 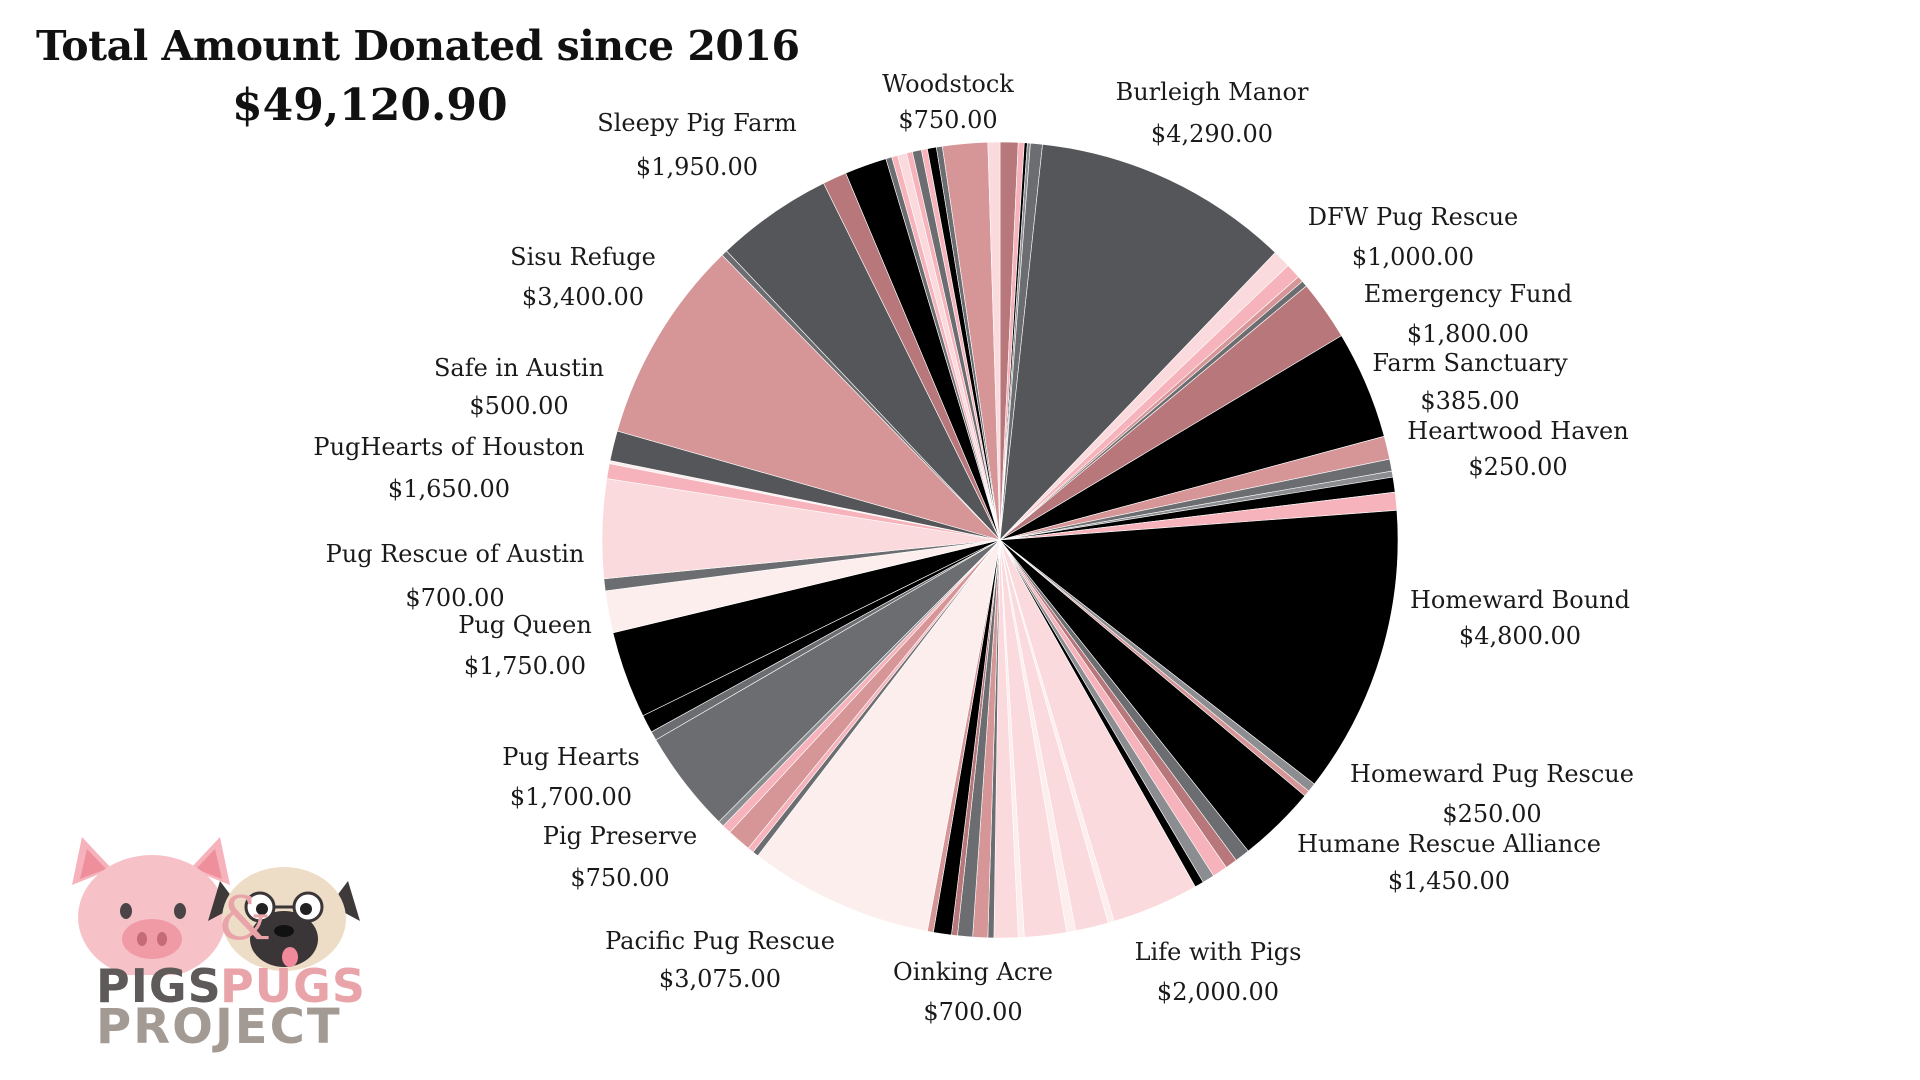 I want to click on slice-name-pug-hearts: Pug Hearts, so click(x=570, y=757).